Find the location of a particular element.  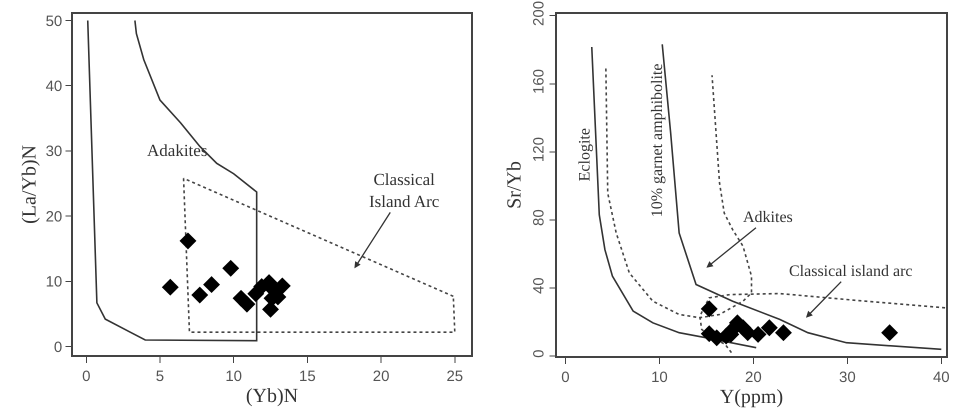

x-tick-label: 5 is located at coordinates (160, 376).